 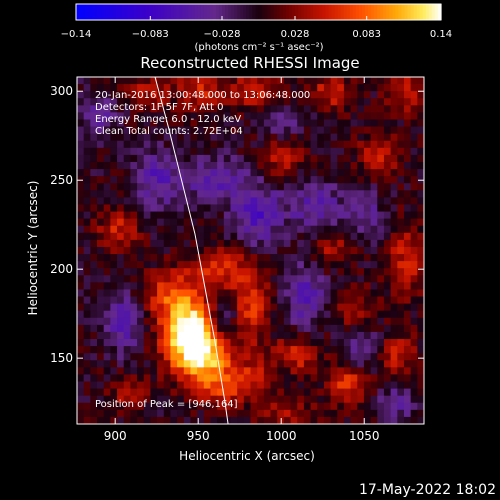 I want to click on colorbar-tick-label: 0.083, so click(x=366, y=34).